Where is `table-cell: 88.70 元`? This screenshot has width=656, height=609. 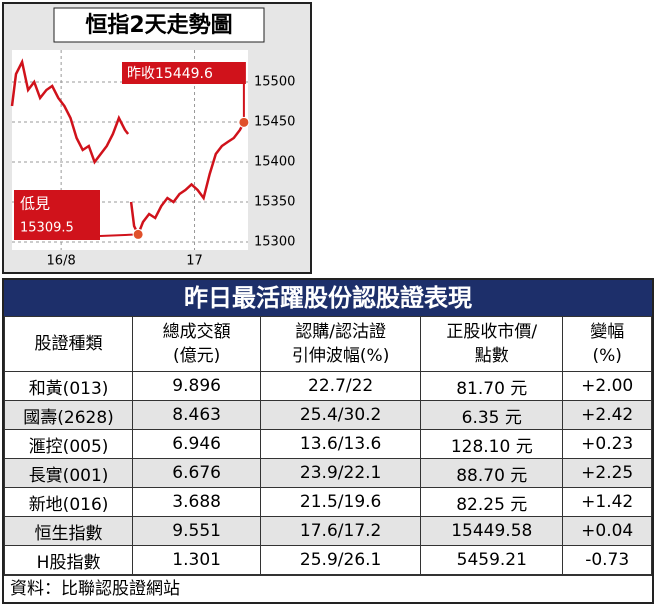
table-cell: 88.70 元 is located at coordinates (492, 473).